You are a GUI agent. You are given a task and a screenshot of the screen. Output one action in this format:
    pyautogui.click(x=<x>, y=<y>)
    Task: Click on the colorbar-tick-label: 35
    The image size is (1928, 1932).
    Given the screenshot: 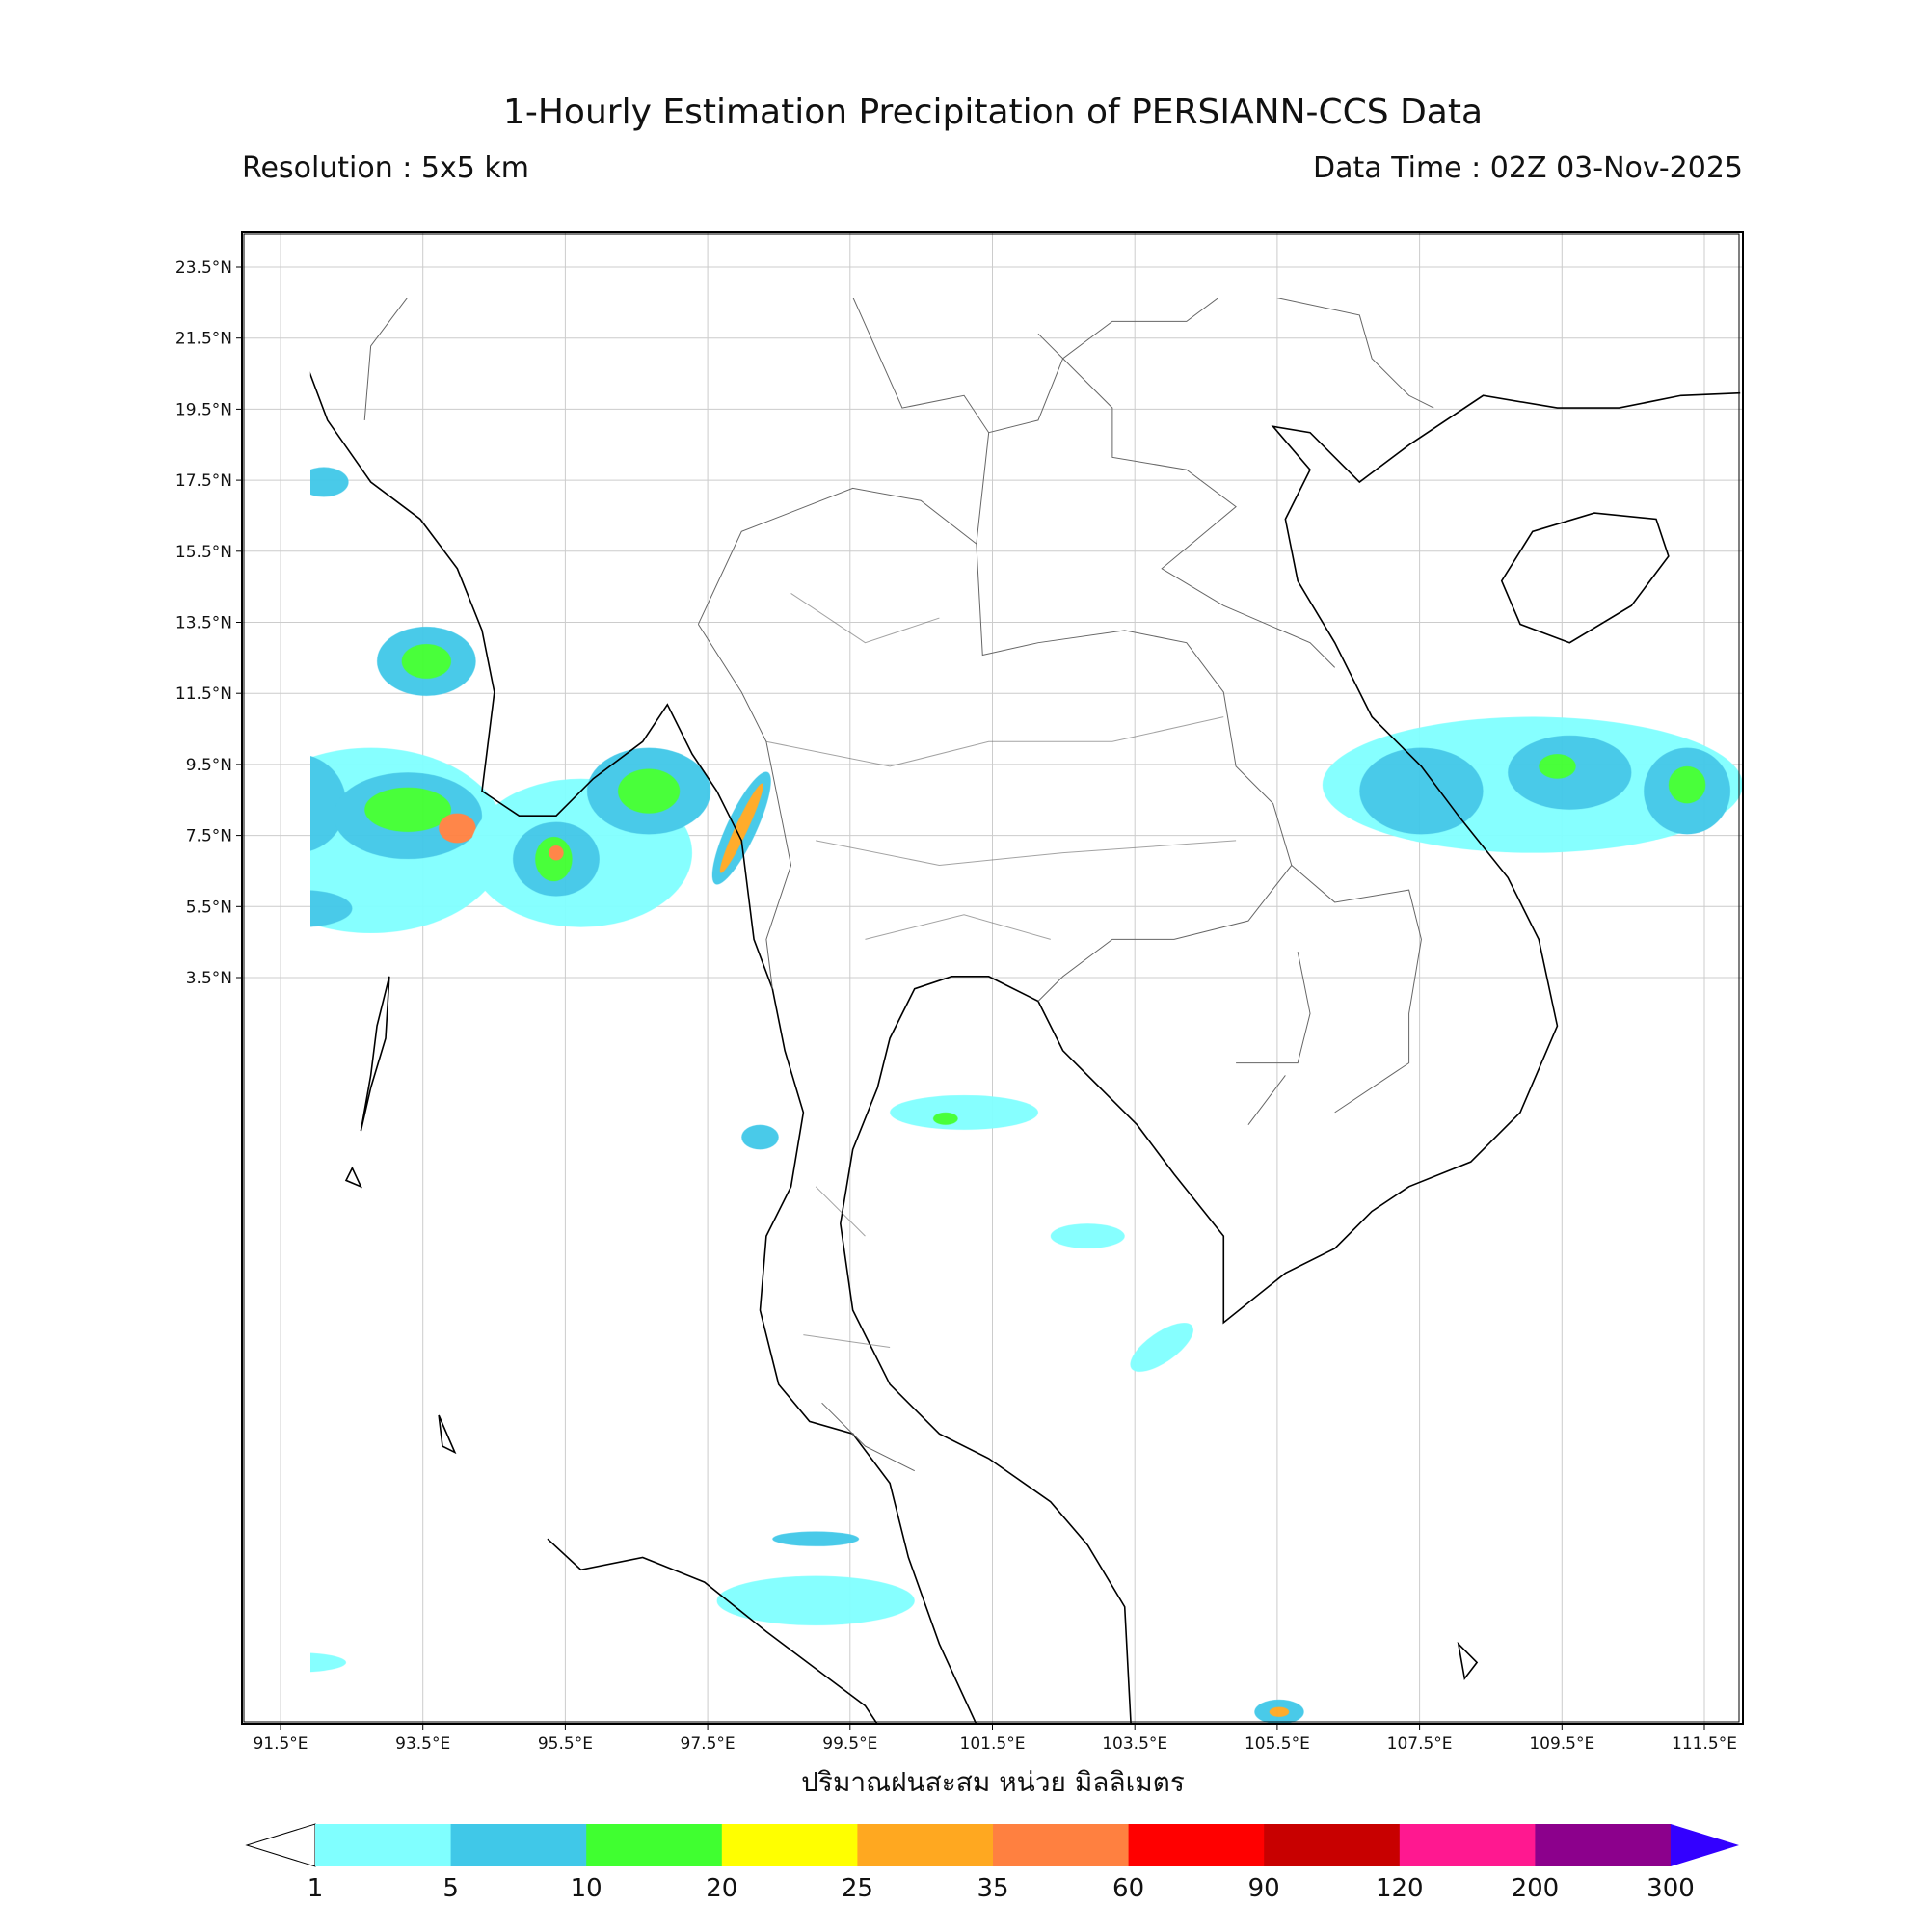 What is the action you would take?
    pyautogui.click(x=992, y=1889)
    